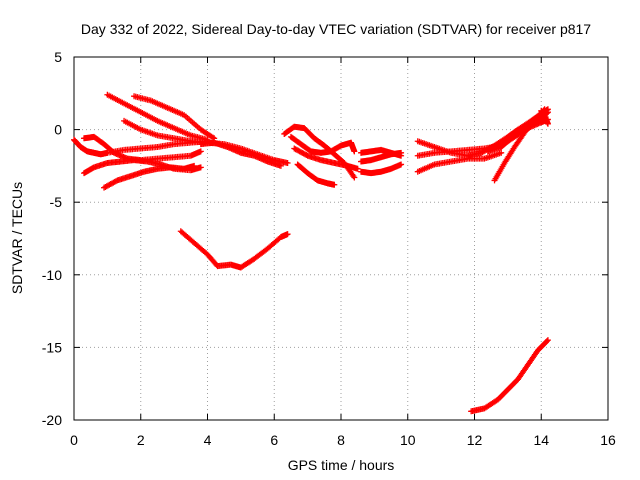  I want to click on y-tick-label: -10, so click(52, 275).